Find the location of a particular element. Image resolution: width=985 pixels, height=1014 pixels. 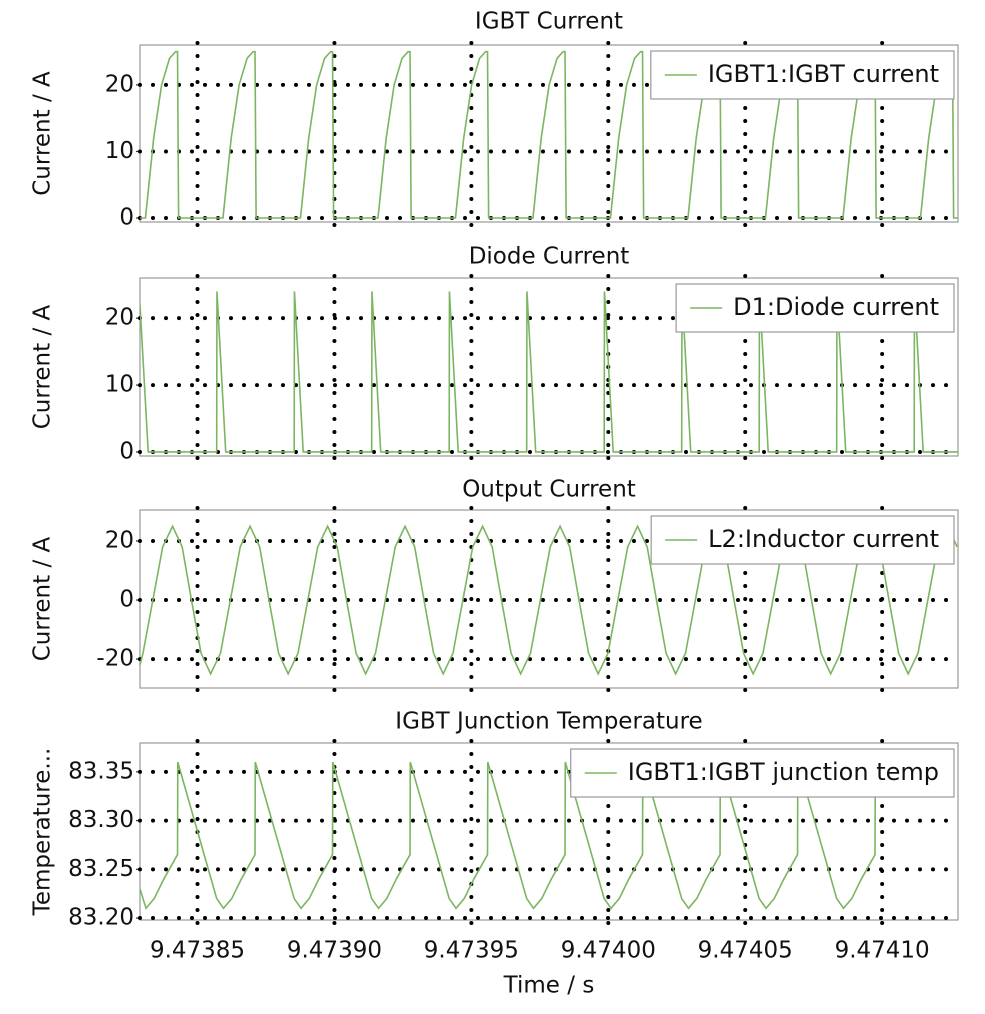

x-tick-label: 9.47390 is located at coordinates (334, 951).